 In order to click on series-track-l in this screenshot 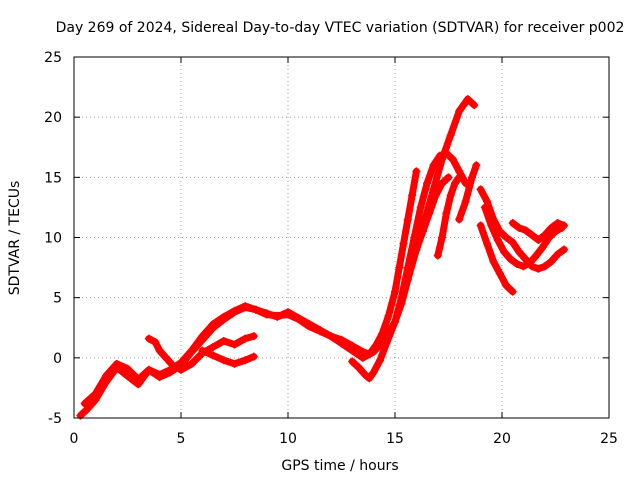, I will do `click(538, 231)`.